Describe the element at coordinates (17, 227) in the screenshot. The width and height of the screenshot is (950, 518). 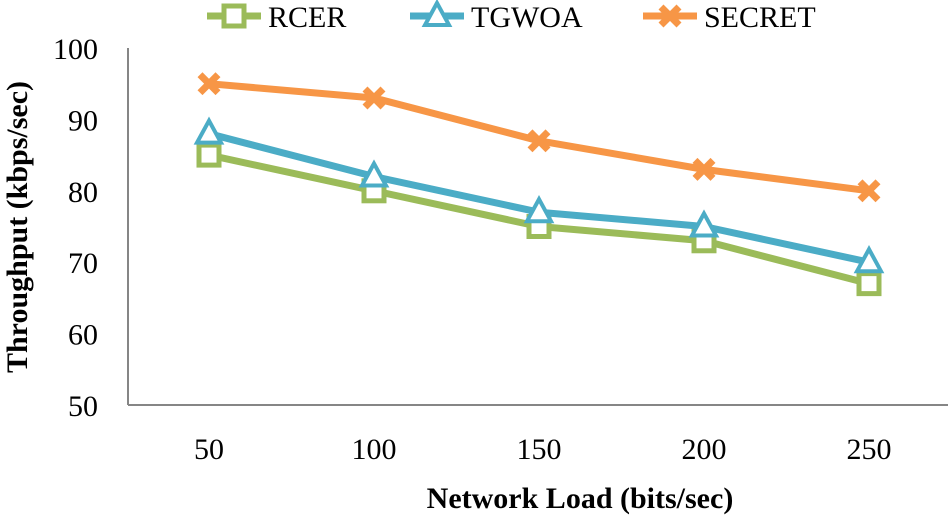
I see `y-axis-title: Throughput (kbps/sec)` at that location.